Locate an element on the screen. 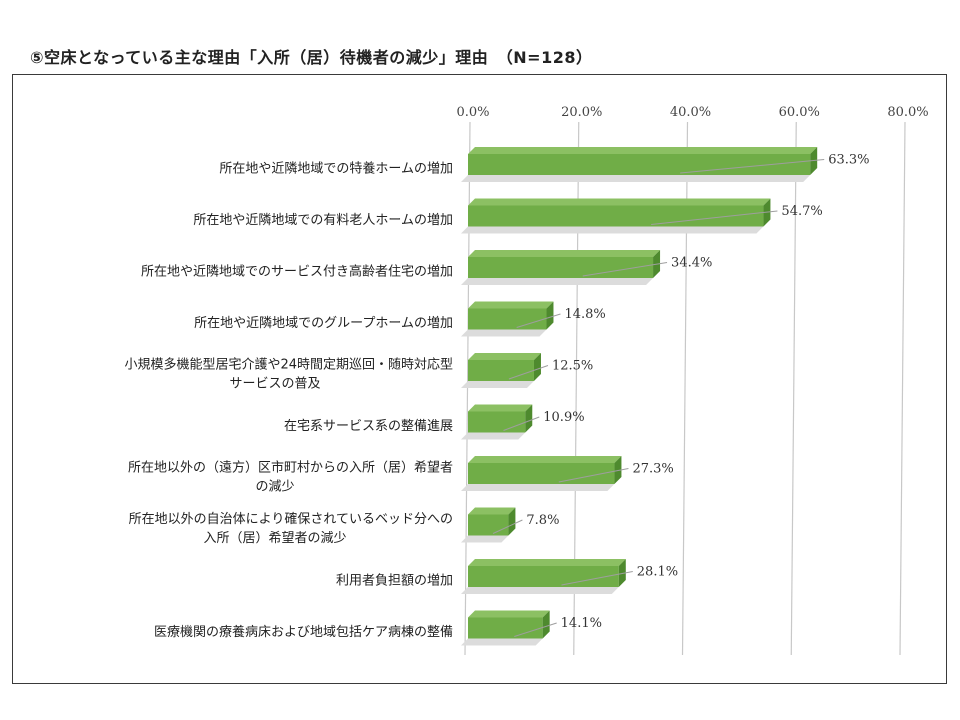 The width and height of the screenshot is (960, 720). category-label: 小規模多機能型居宅介護や24時間定期巡回・随時対応型 is located at coordinates (288, 365).